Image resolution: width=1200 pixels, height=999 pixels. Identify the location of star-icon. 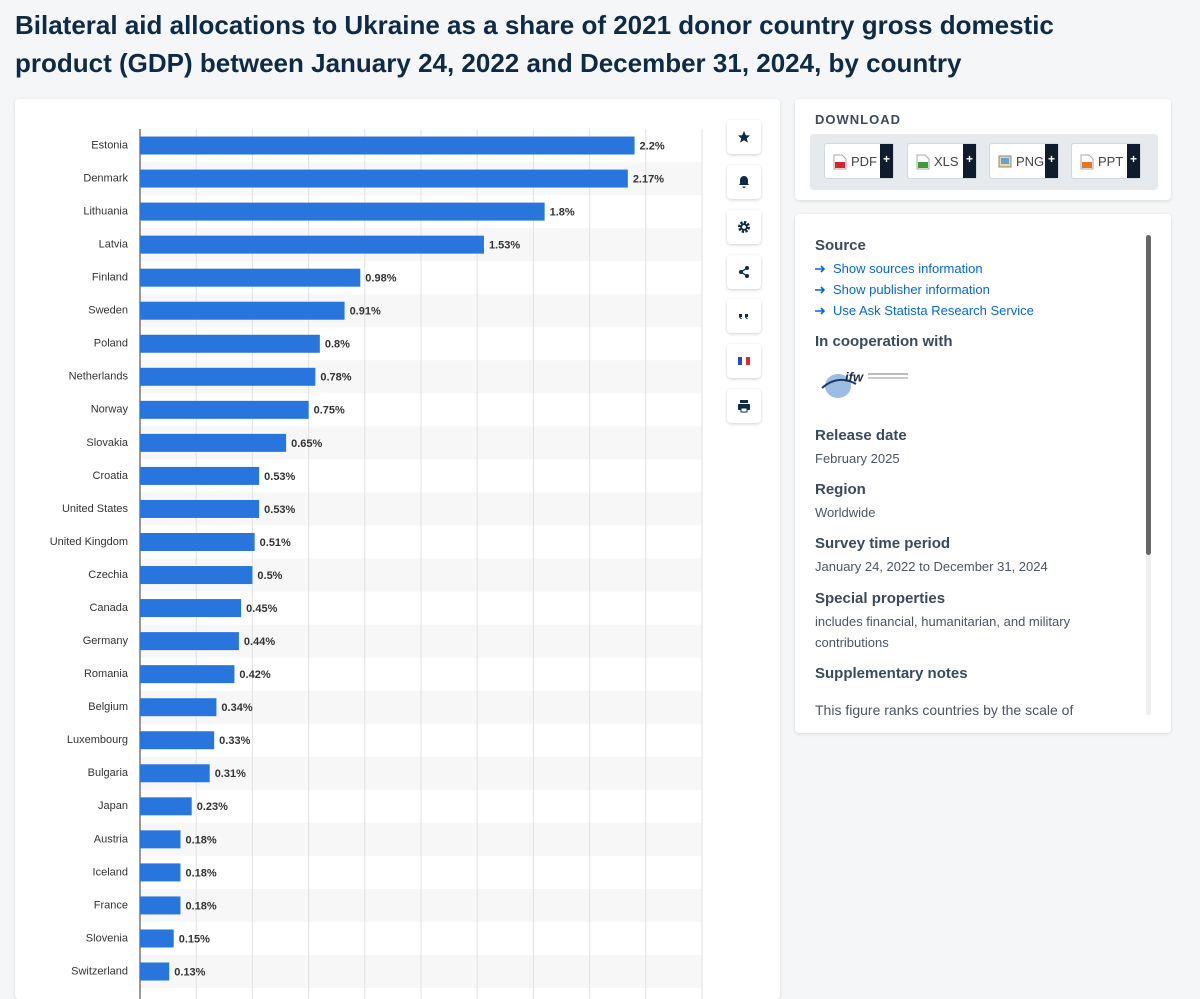
(744, 137).